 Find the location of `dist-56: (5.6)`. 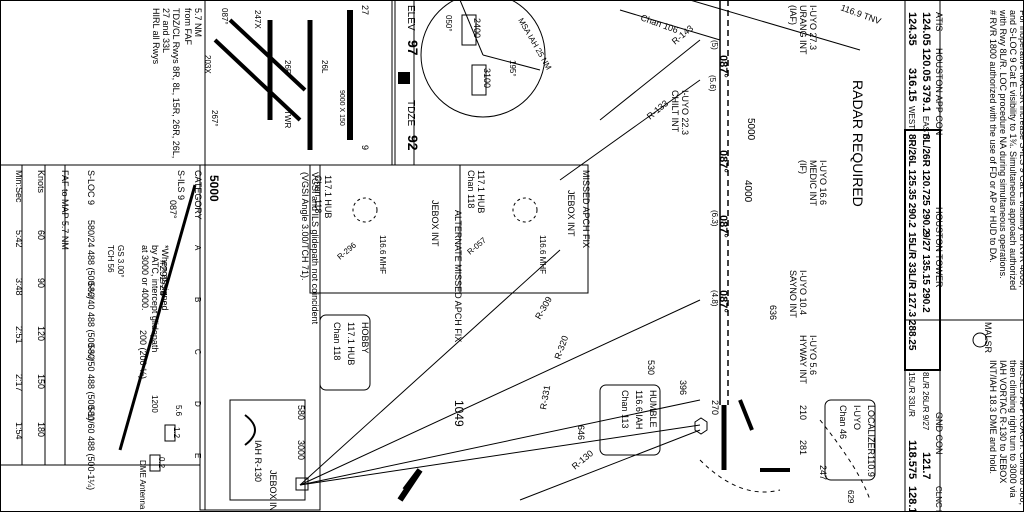

dist-56: (5.6) is located at coordinates (712, 83).